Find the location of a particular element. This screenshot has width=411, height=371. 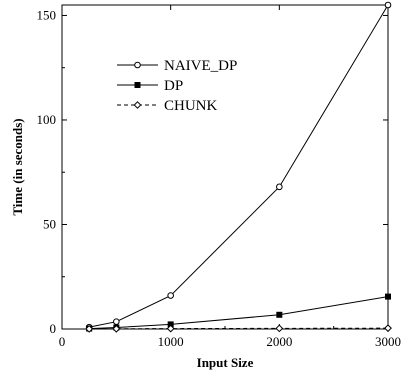

x-tick-label: 0 is located at coordinates (62, 341).